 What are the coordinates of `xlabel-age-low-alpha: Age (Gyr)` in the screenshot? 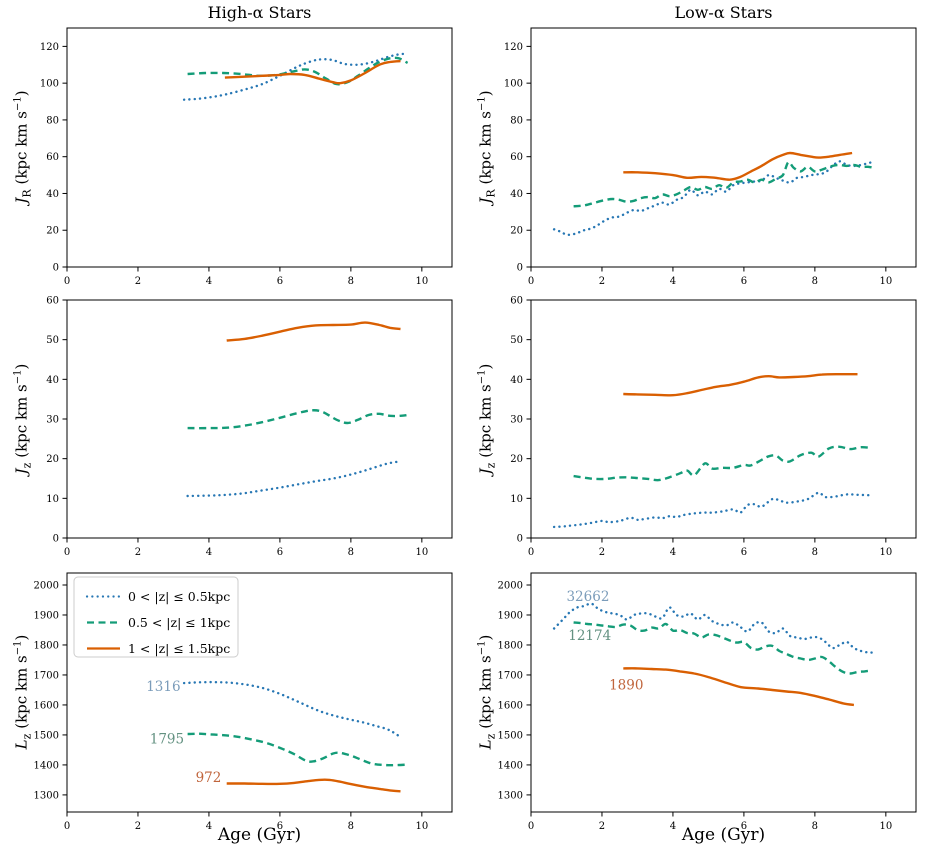 It's located at (723, 835).